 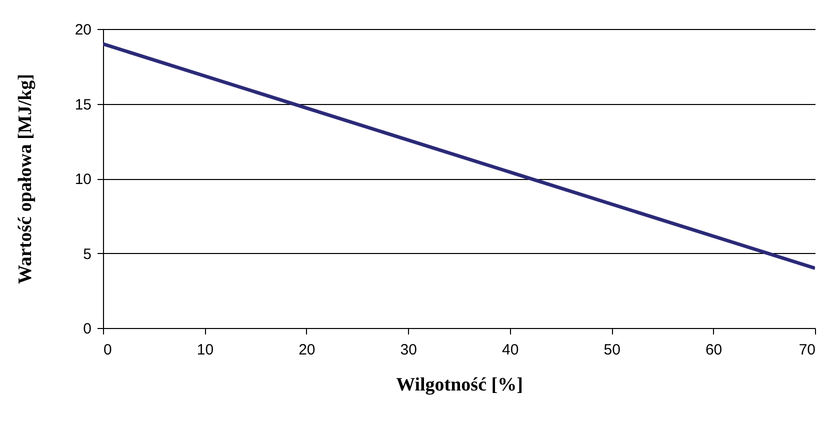 What do you see at coordinates (612, 350) in the screenshot?
I see `x-tick-label: 50` at bounding box center [612, 350].